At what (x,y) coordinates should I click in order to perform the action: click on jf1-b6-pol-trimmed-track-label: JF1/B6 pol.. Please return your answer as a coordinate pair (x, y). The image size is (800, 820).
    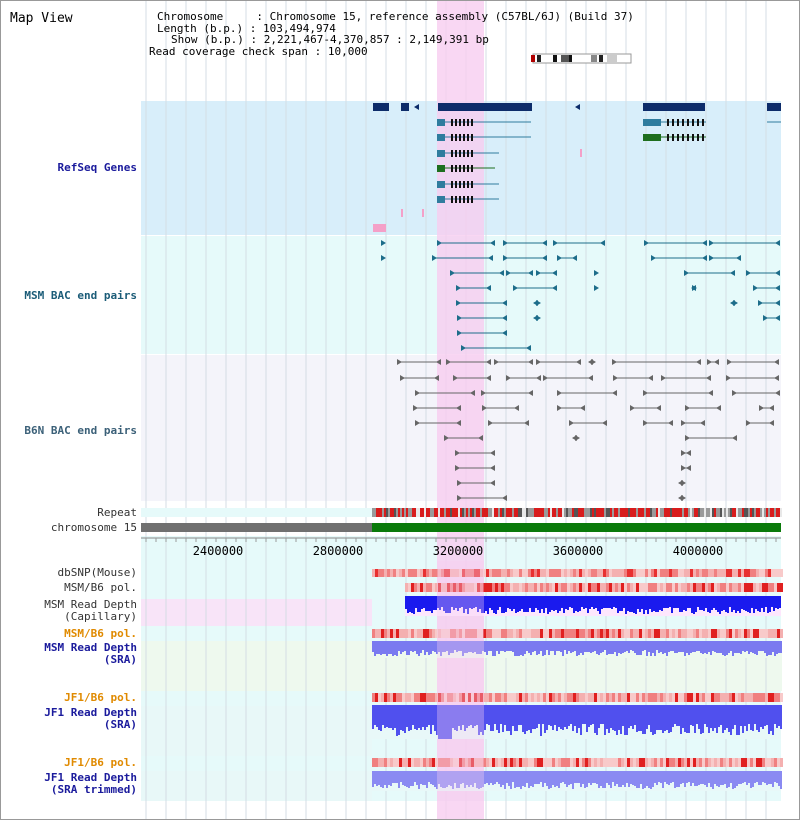
    Looking at the image, I should click on (100, 762).